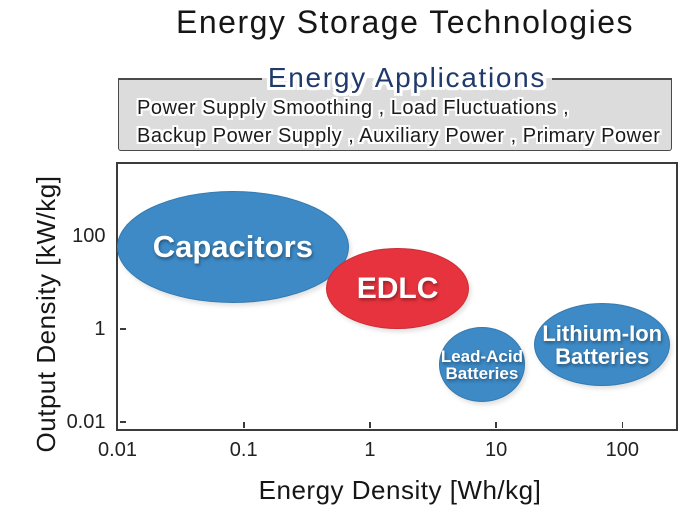 The image size is (700, 517). I want to click on chart-title: Energy Storage Technologies, so click(405, 22).